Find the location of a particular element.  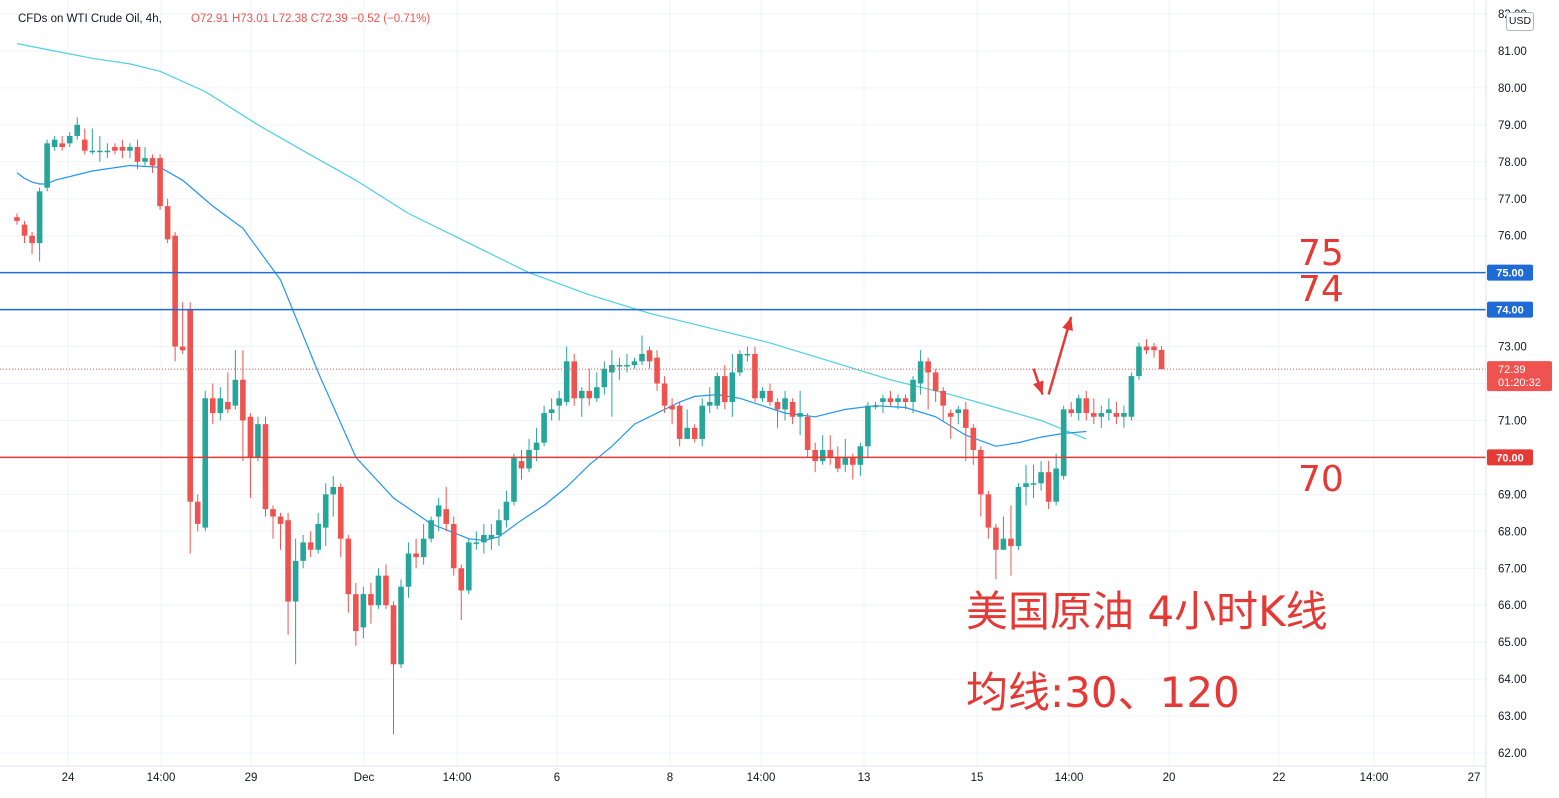

legend-open: O72.91 is located at coordinates (210, 19).